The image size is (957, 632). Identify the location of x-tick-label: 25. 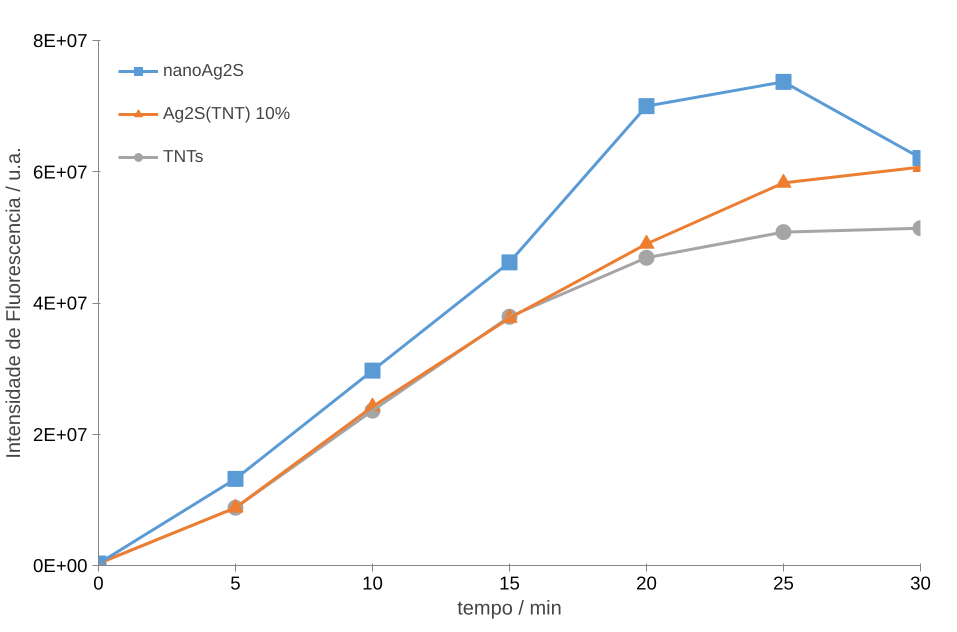
(783, 583).